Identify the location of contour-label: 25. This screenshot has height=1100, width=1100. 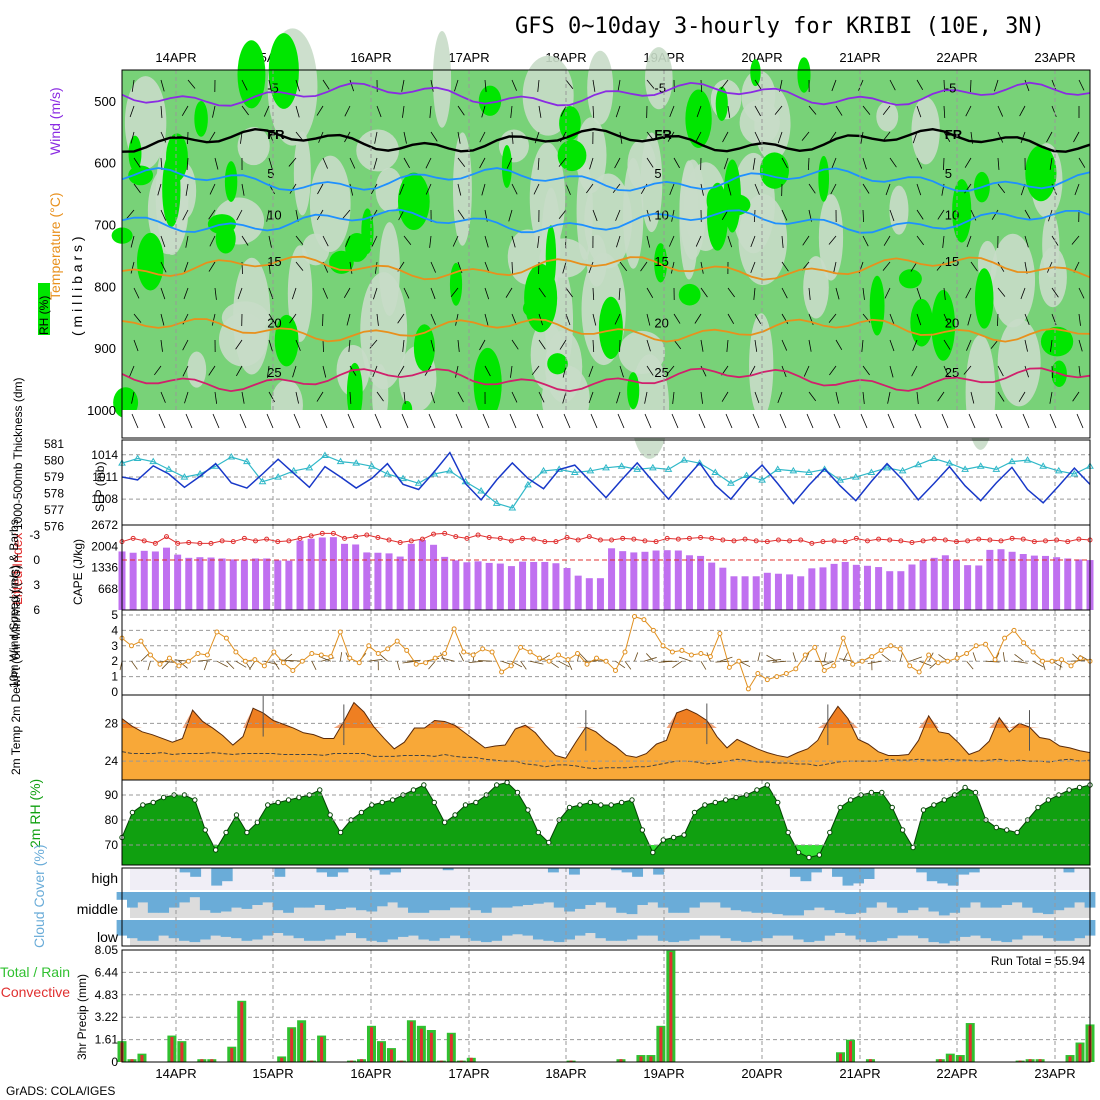
(952, 372).